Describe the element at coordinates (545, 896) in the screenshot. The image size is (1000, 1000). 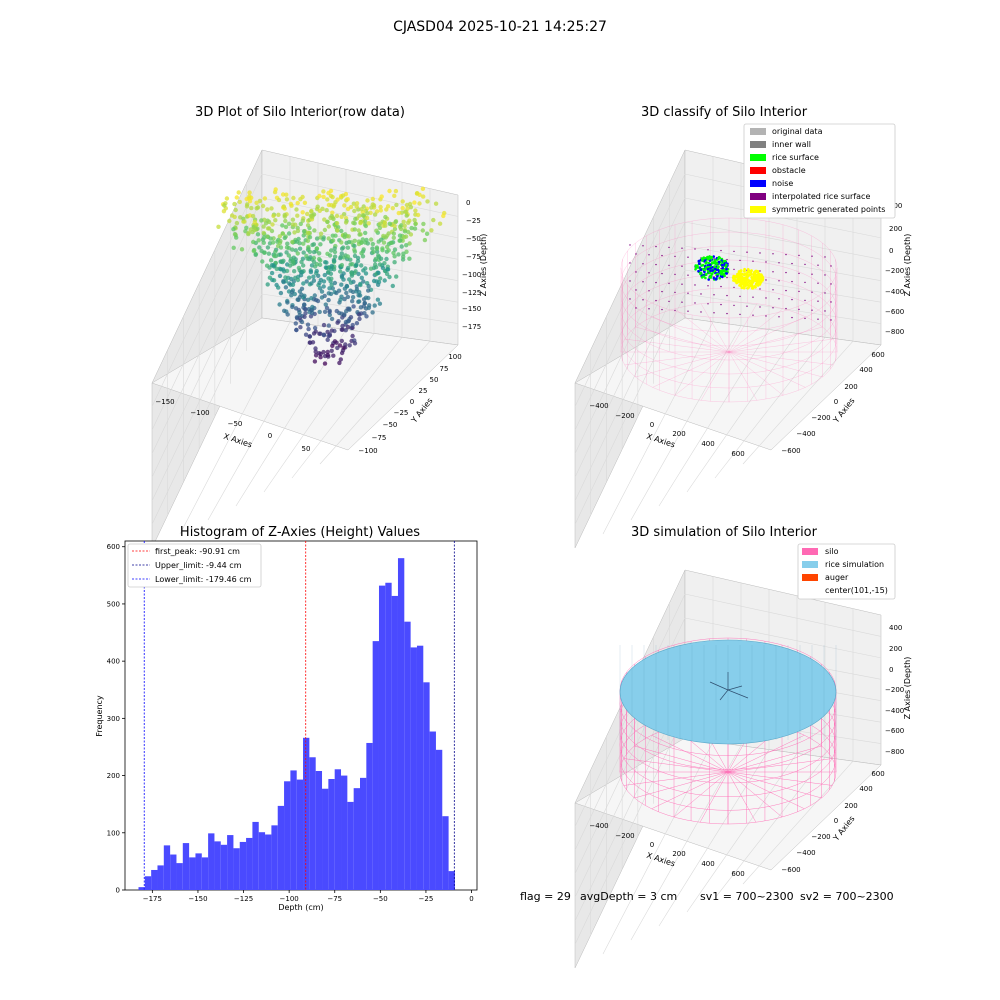
I see `status-flag: flag = 29` at that location.